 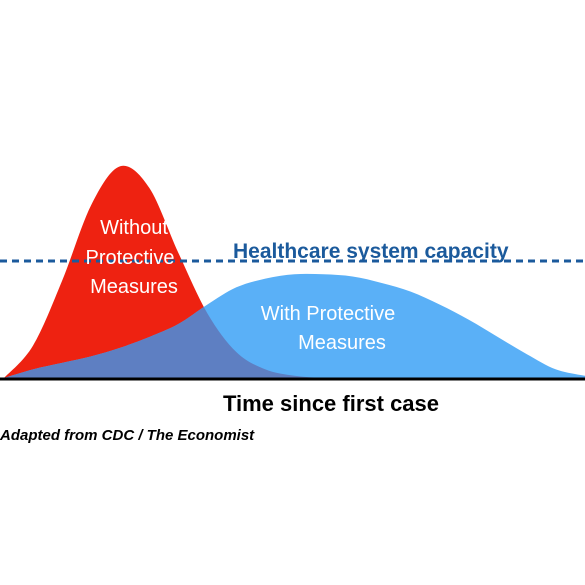 What do you see at coordinates (134, 228) in the screenshot?
I see `series-label-without-line-1: Without` at bounding box center [134, 228].